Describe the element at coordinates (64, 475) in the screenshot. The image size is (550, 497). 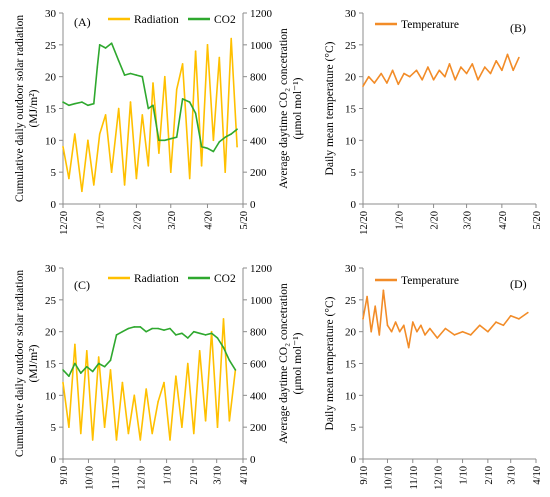
I see `x-tick-label: 9/10` at that location.